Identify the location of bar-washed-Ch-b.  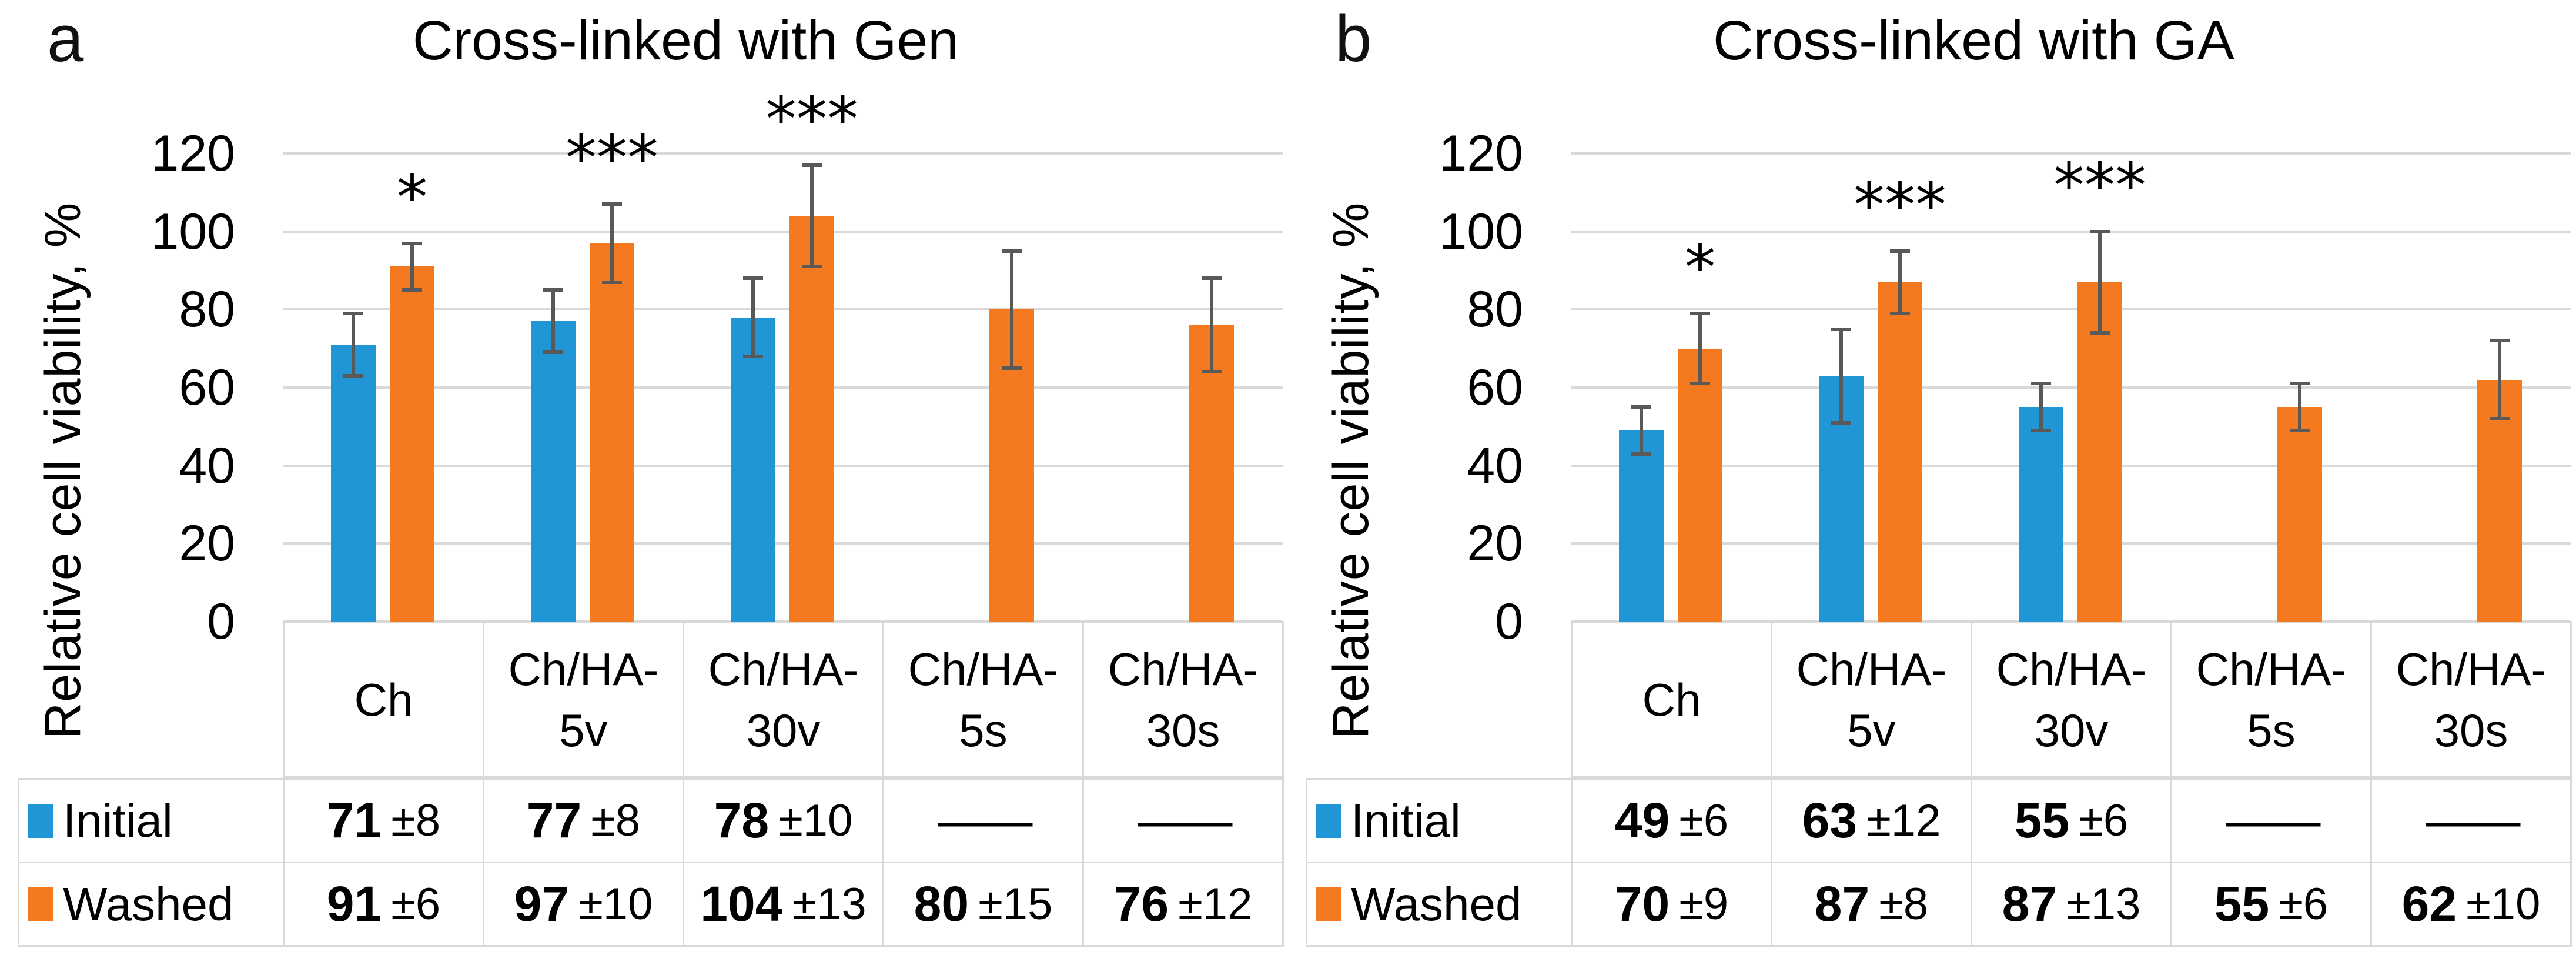
(1700, 485).